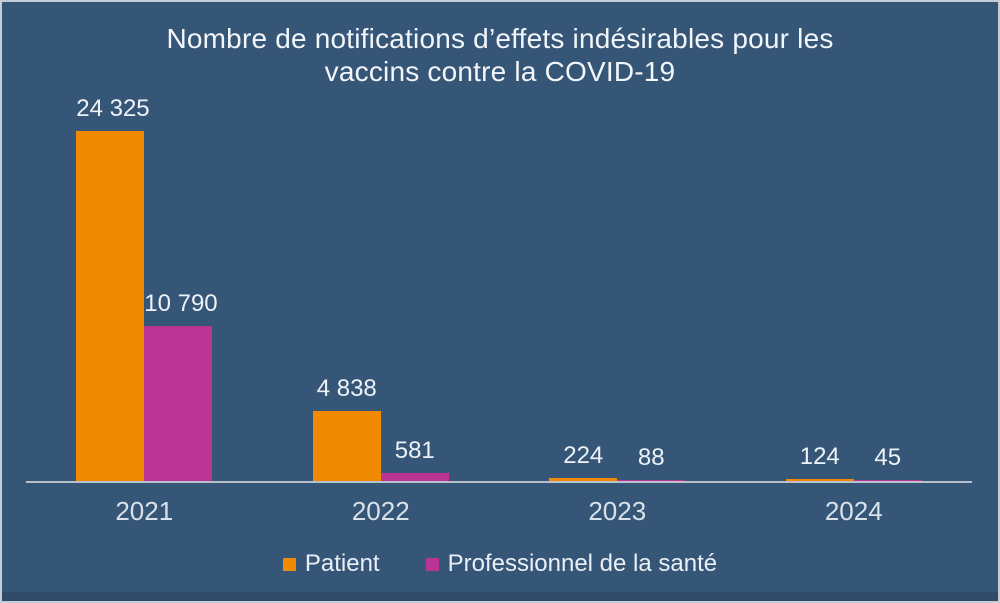 The width and height of the screenshot is (1000, 603). What do you see at coordinates (342, 563) in the screenshot?
I see `legend-label: Patient` at bounding box center [342, 563].